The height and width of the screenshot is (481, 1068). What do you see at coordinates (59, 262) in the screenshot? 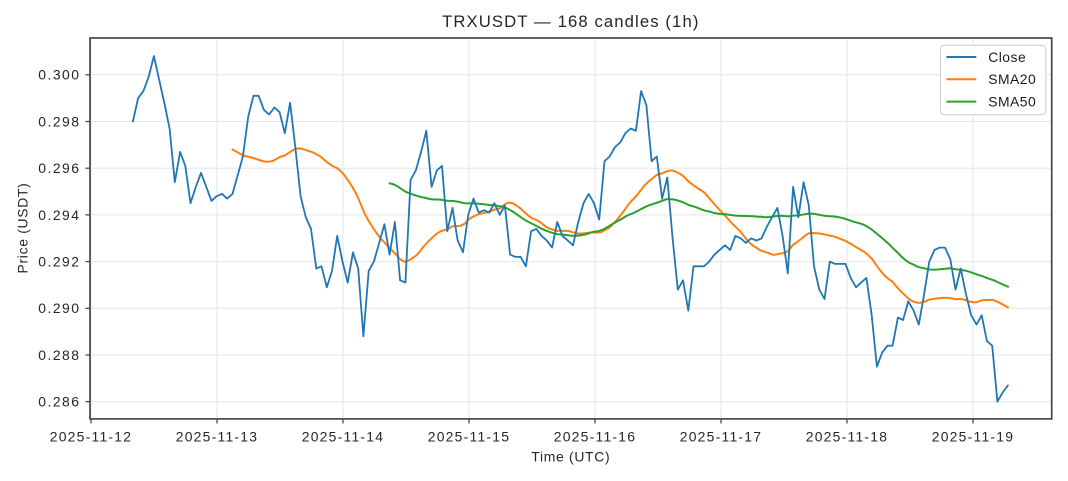
I see `svg-text: 0.292` at bounding box center [59, 262].